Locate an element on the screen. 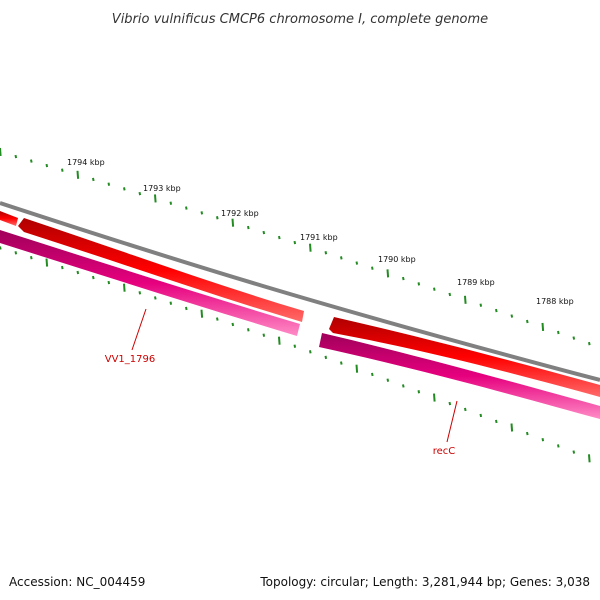 This screenshot has width=600, height=600. gene-feature is located at coordinates (150, 283).